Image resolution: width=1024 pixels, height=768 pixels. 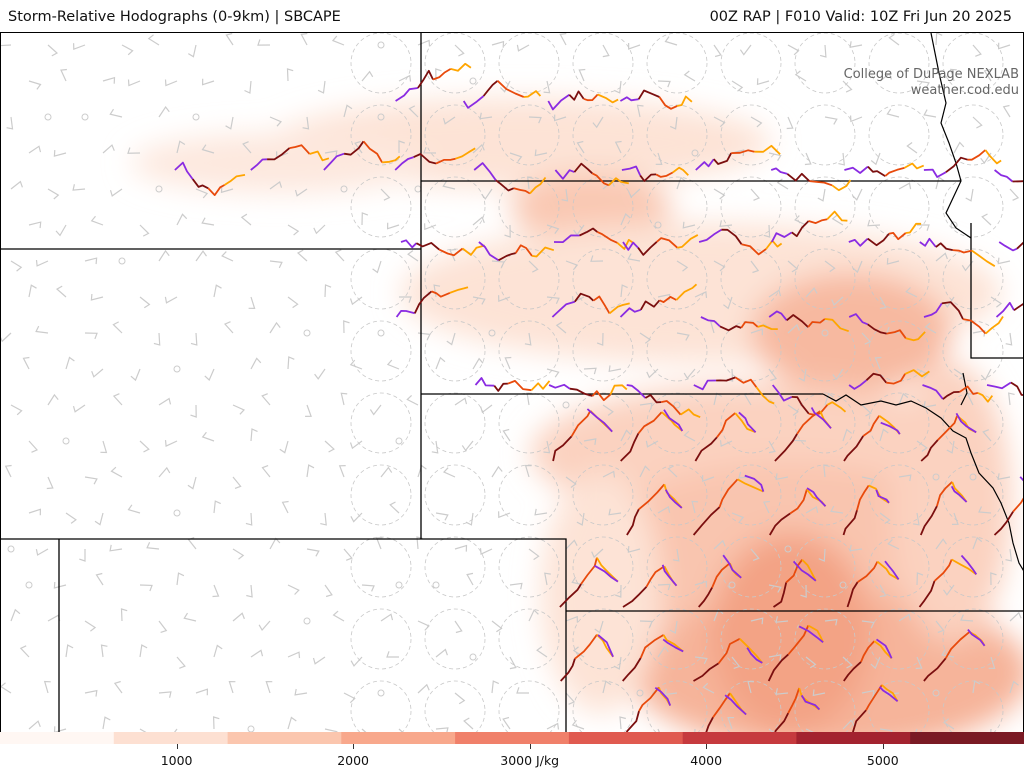 What do you see at coordinates (707, 746) in the screenshot?
I see `colorbar-tick-mark` at bounding box center [707, 746].